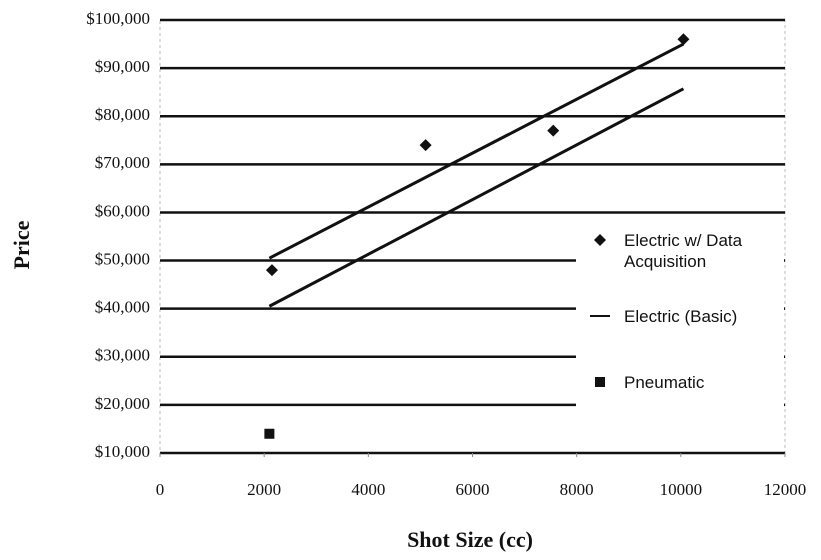 This screenshot has width=821, height=560. What do you see at coordinates (122, 355) in the screenshot?
I see `y-tick-label: $30,000` at bounding box center [122, 355].